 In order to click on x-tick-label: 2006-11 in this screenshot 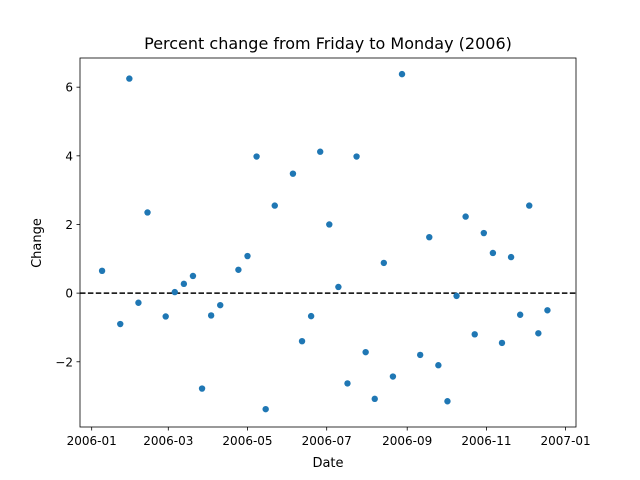, I will do `click(486, 441)`.